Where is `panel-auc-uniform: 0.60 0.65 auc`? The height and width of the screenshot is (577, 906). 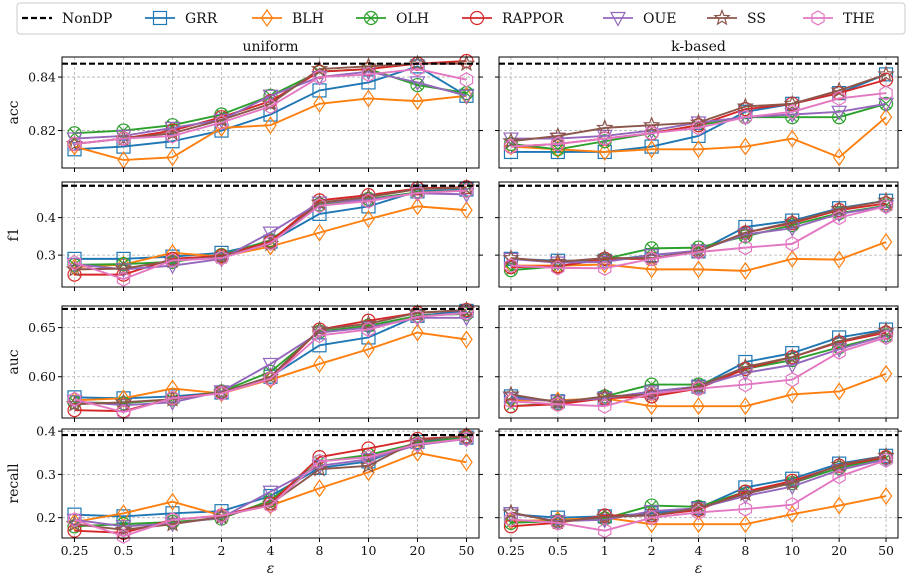
panel-auc-uniform: 0.60 0.65 auc is located at coordinates (244, 361).